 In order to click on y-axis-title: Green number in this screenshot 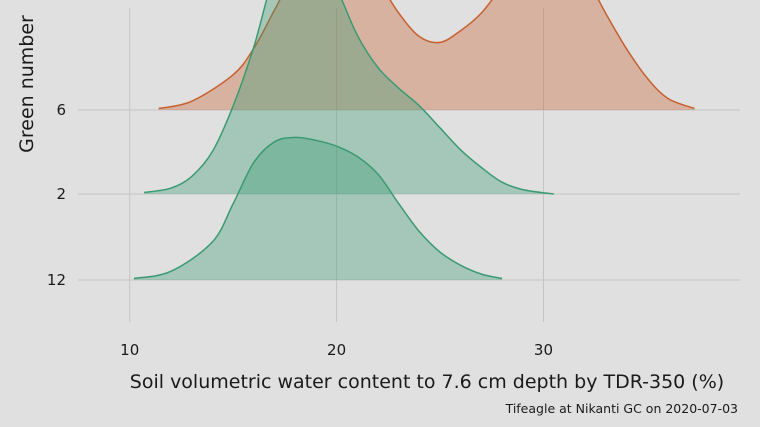, I will do `click(27, 84)`.